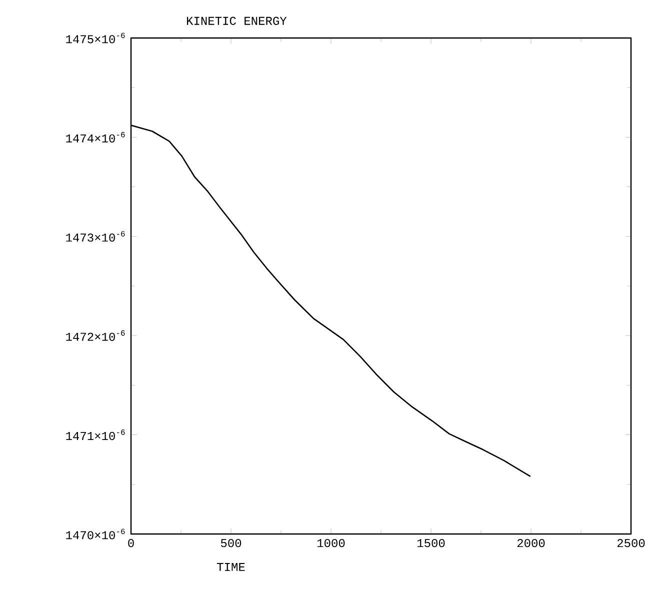  What do you see at coordinates (531, 543) in the screenshot?
I see `x-tick-label: 2000` at bounding box center [531, 543].